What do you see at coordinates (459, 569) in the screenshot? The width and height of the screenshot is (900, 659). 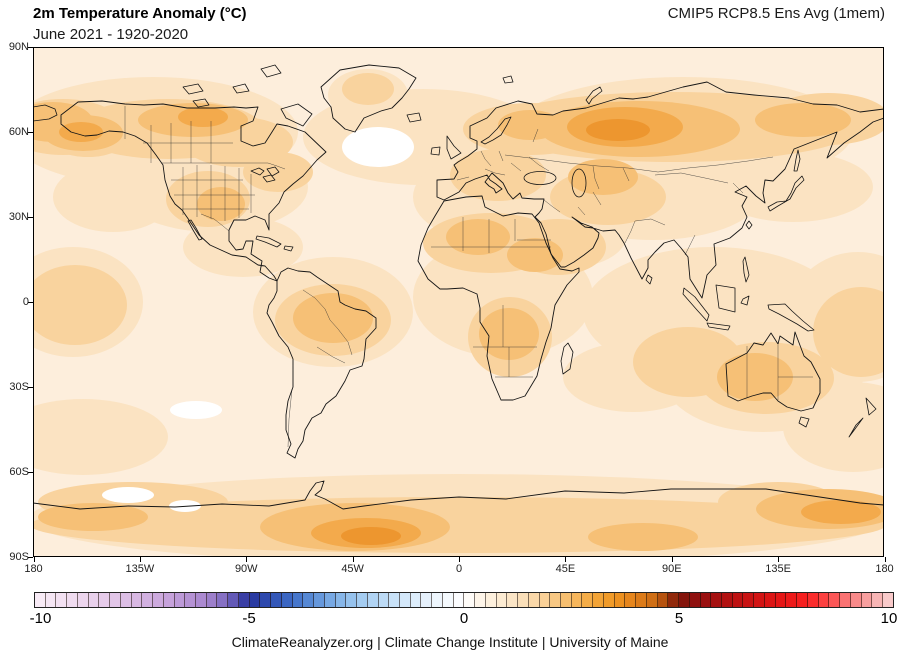 I see `lon-tick-label: 0` at bounding box center [459, 569].